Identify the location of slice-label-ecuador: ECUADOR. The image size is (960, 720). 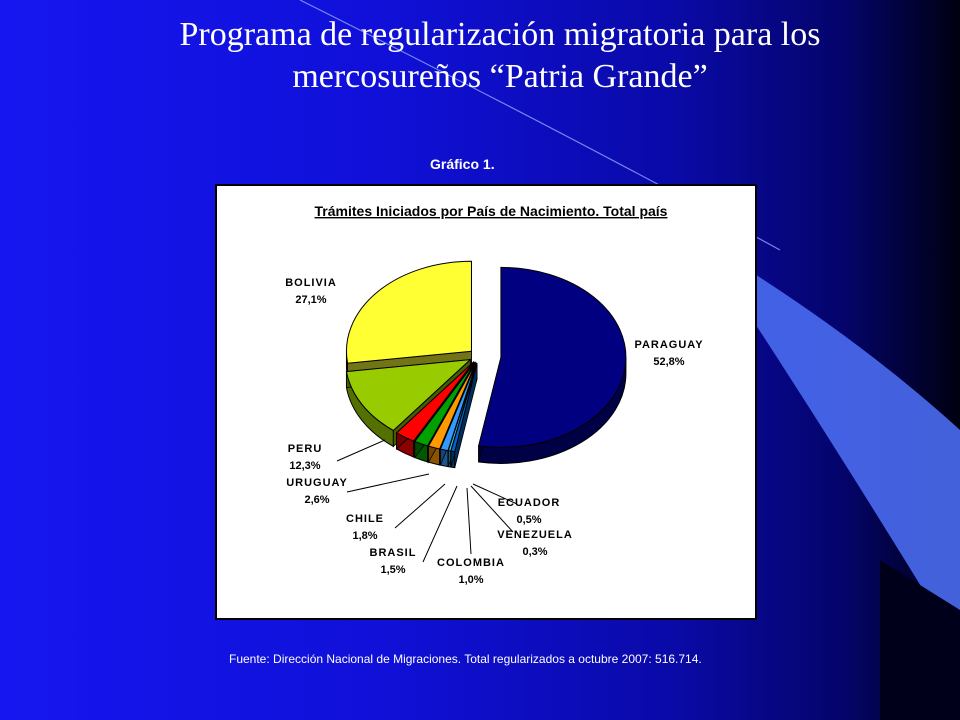
(529, 503).